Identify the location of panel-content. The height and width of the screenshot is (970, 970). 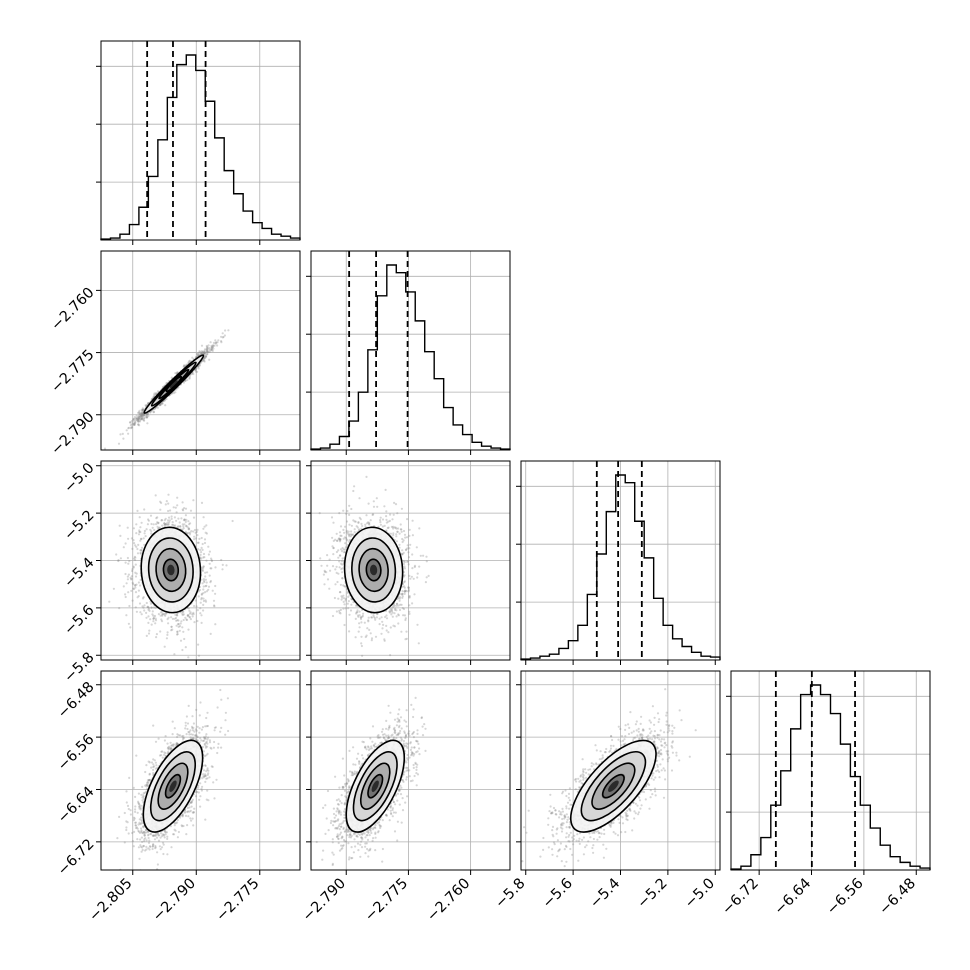
(200, 560).